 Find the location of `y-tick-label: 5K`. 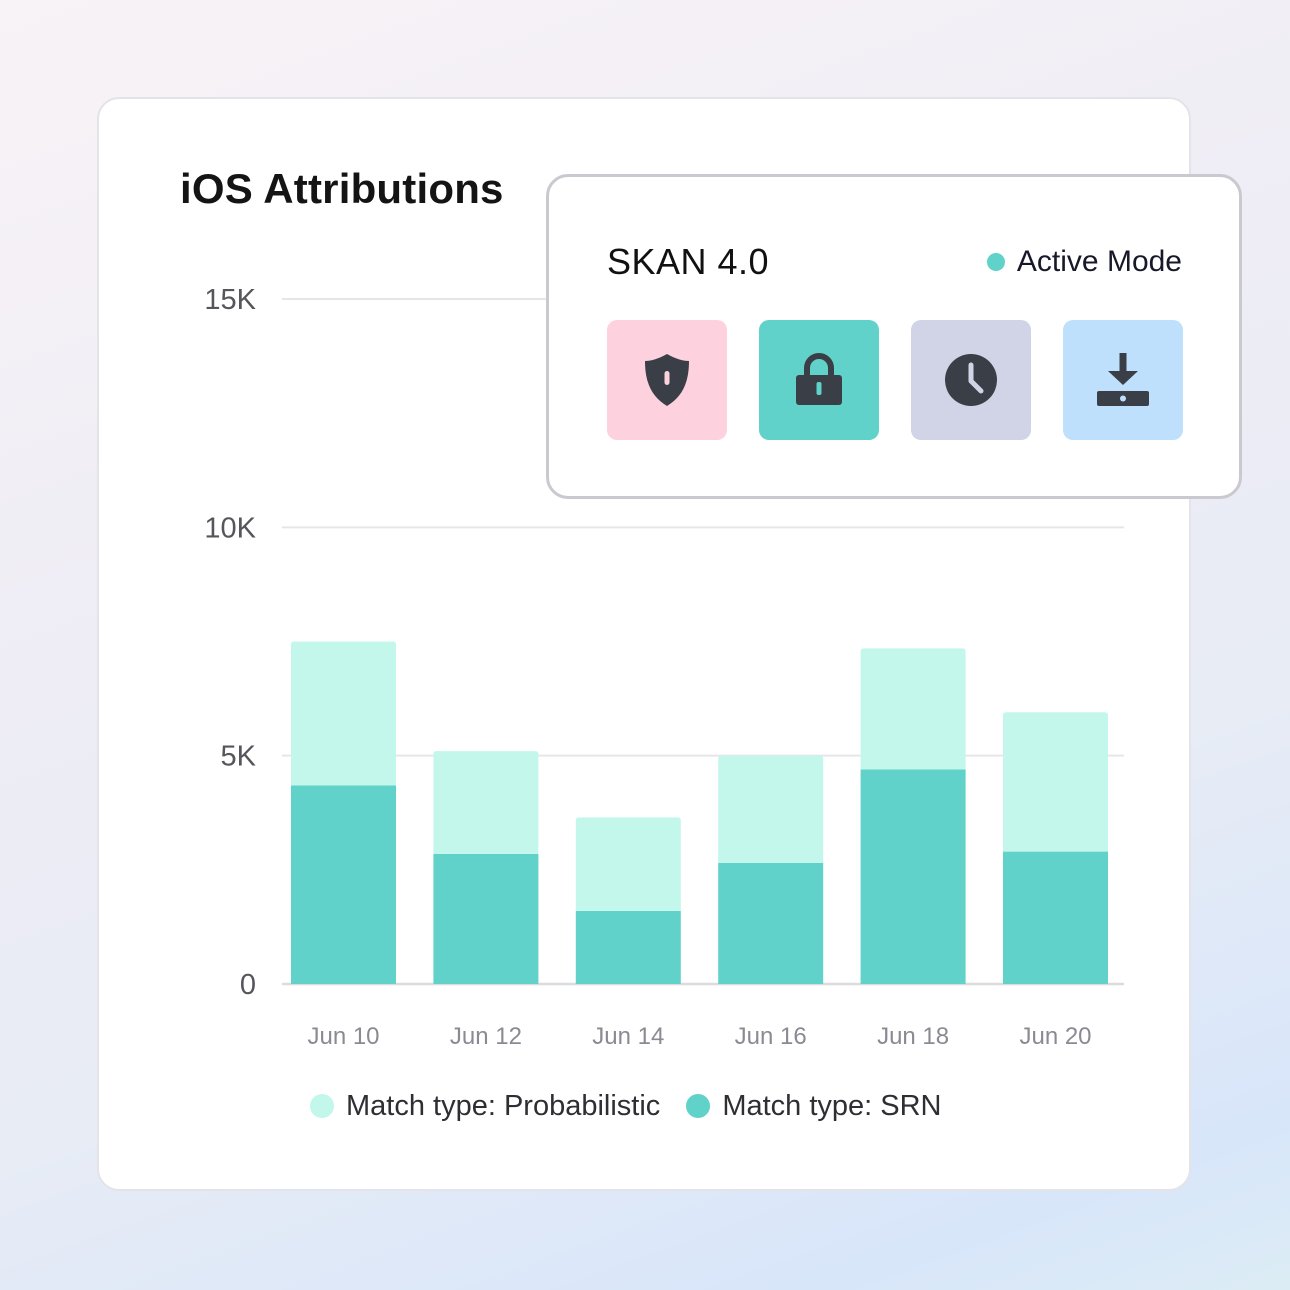

y-tick-label: 5K is located at coordinates (239, 757).